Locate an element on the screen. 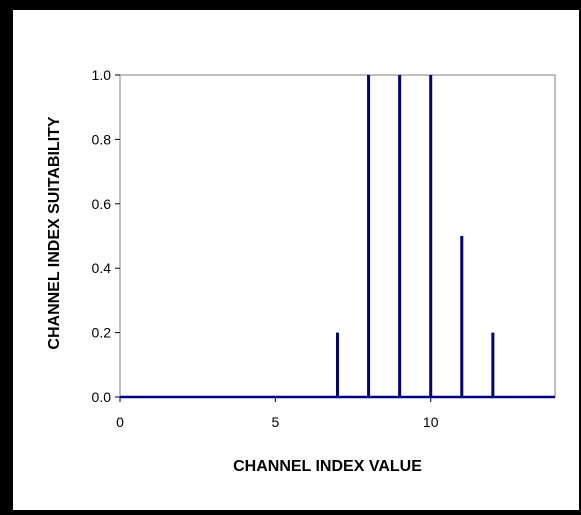 Image resolution: width=581 pixels, height=515 pixels. x-axis-ticks: 0 5 10 is located at coordinates (277, 413).